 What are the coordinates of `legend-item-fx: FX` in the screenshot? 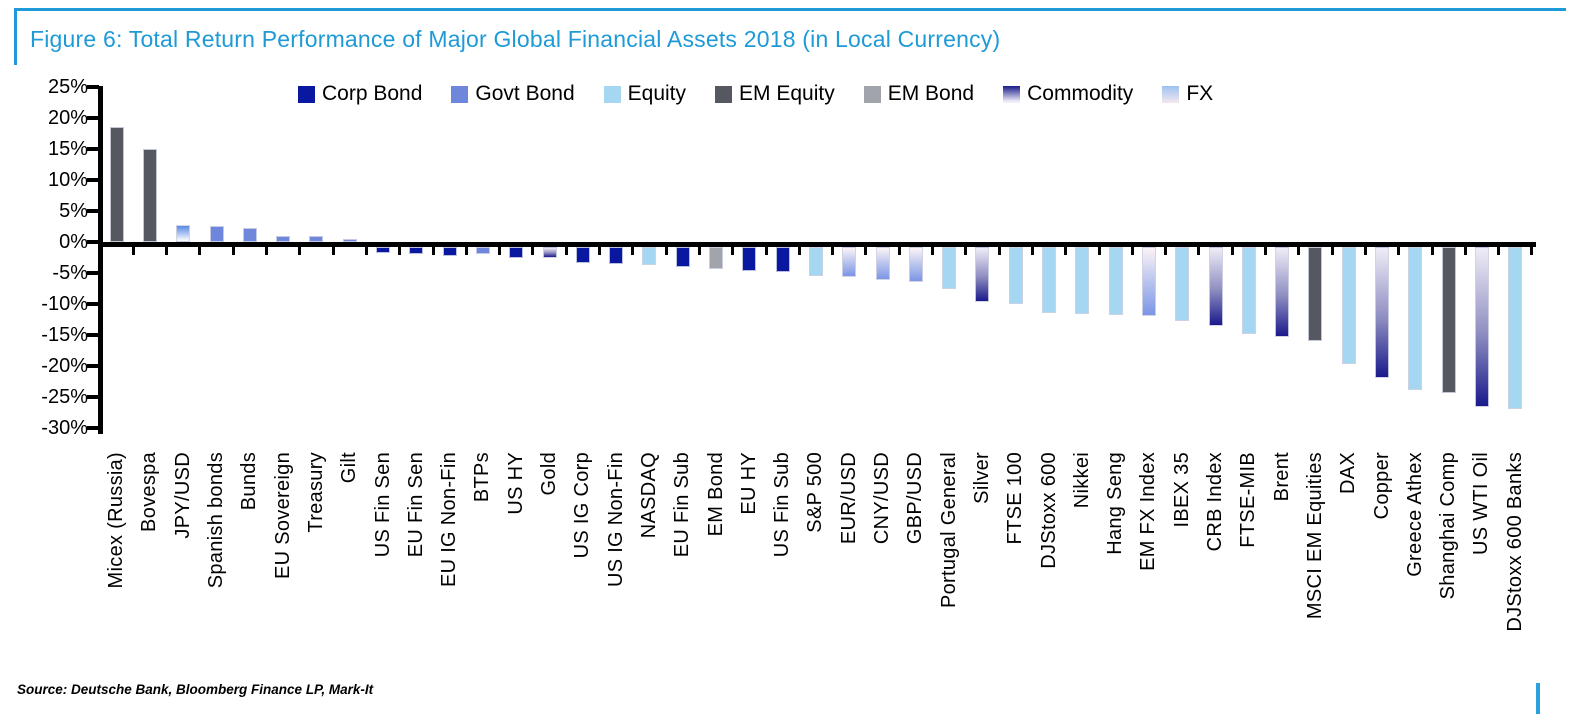 It's located at (1187, 94).